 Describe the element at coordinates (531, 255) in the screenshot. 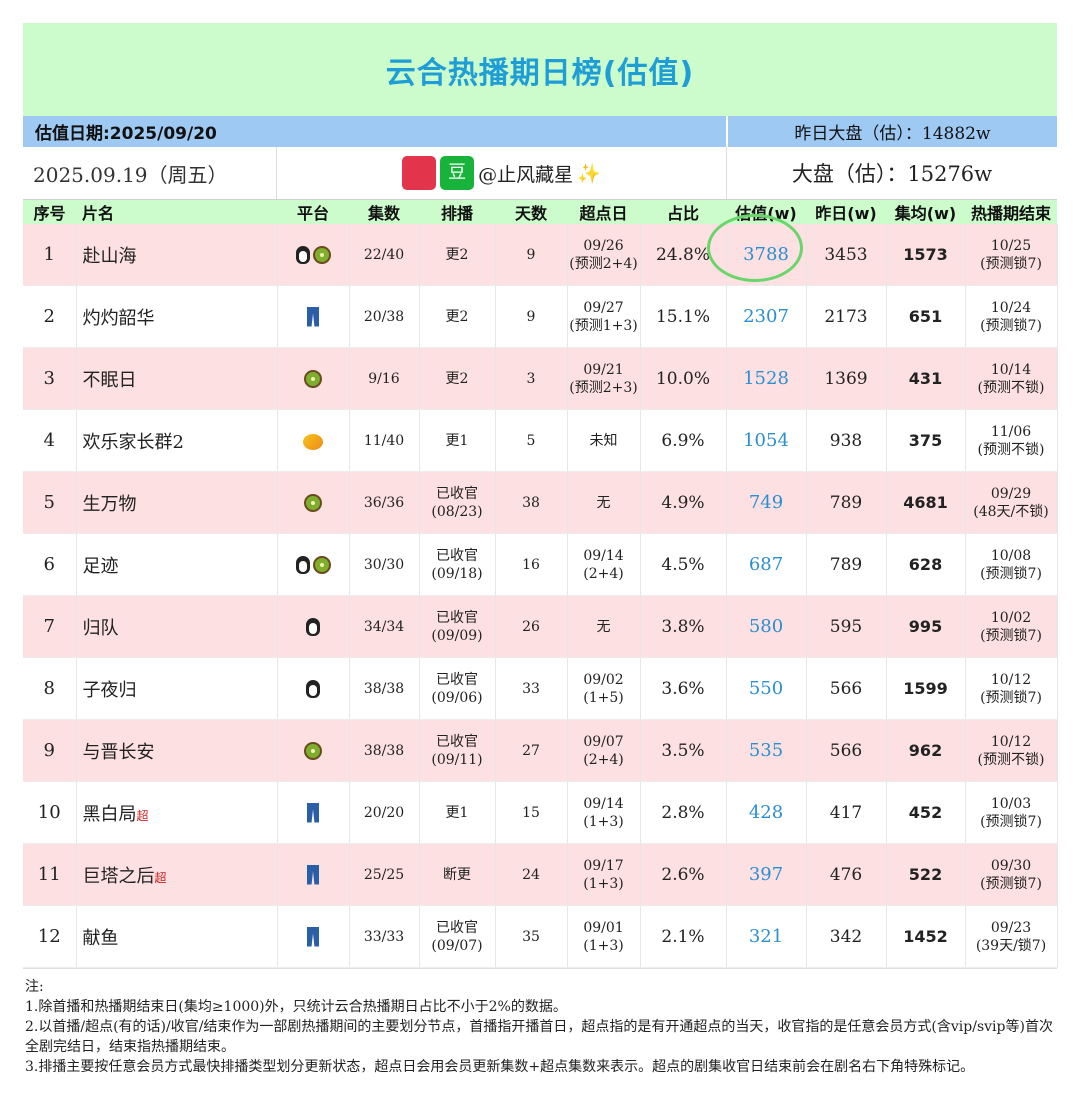

I see `days-cell: 9` at that location.